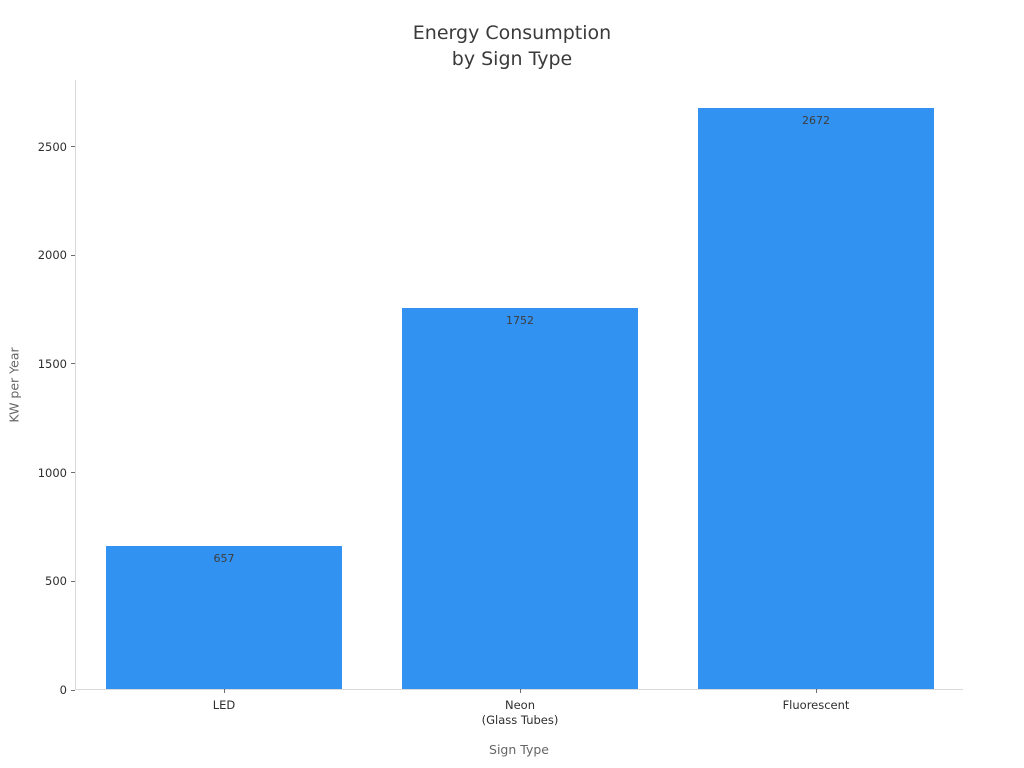 Image resolution: width=1024 pixels, height=768 pixels. Describe the element at coordinates (52, 146) in the screenshot. I see `y-tick-label: 2500` at that location.